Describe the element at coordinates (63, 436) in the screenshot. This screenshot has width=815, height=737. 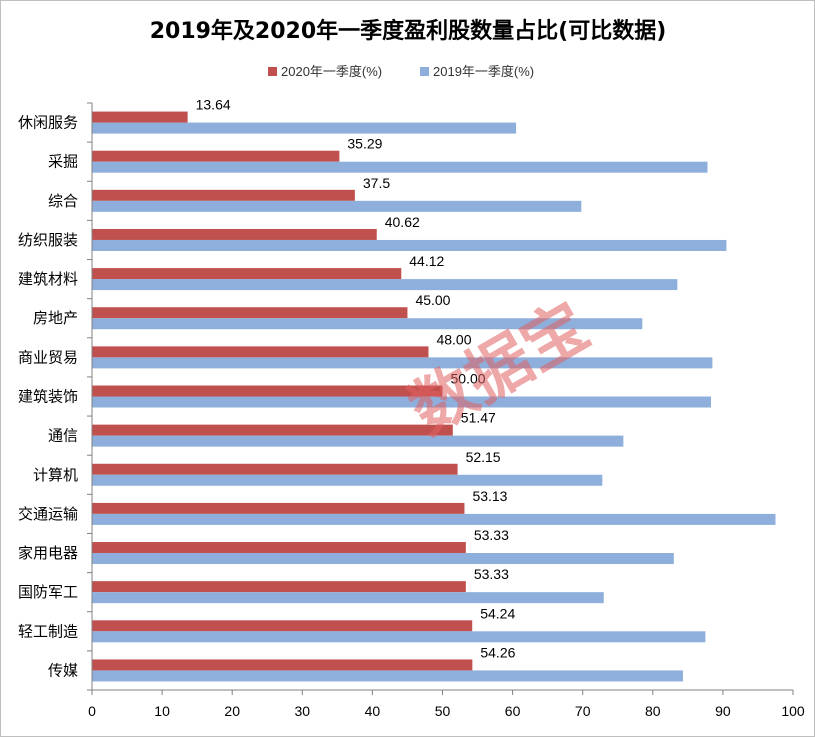
I see `category-label-9: 通信` at that location.